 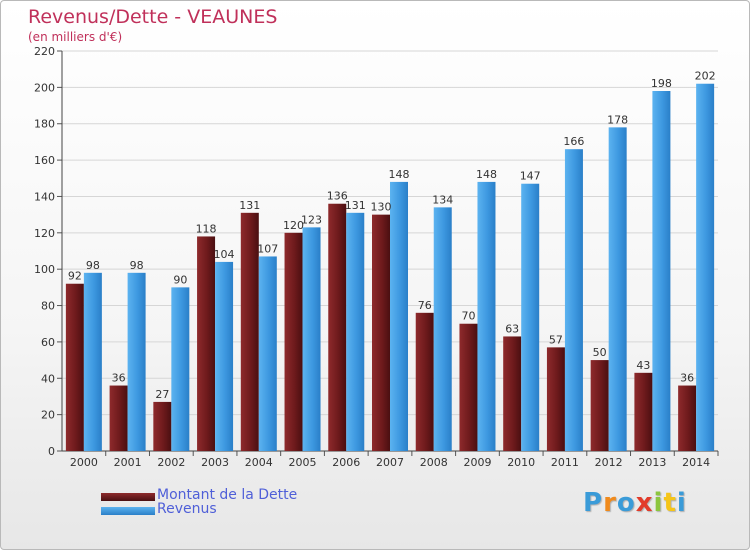 I want to click on data-label: 178, so click(x=617, y=119).